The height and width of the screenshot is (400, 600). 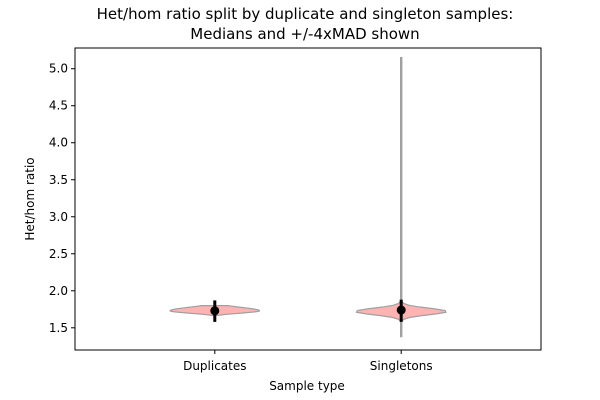 What do you see at coordinates (304, 34) in the screenshot?
I see `chart-title-line2: Medians and +/-4xMAD shown` at bounding box center [304, 34].